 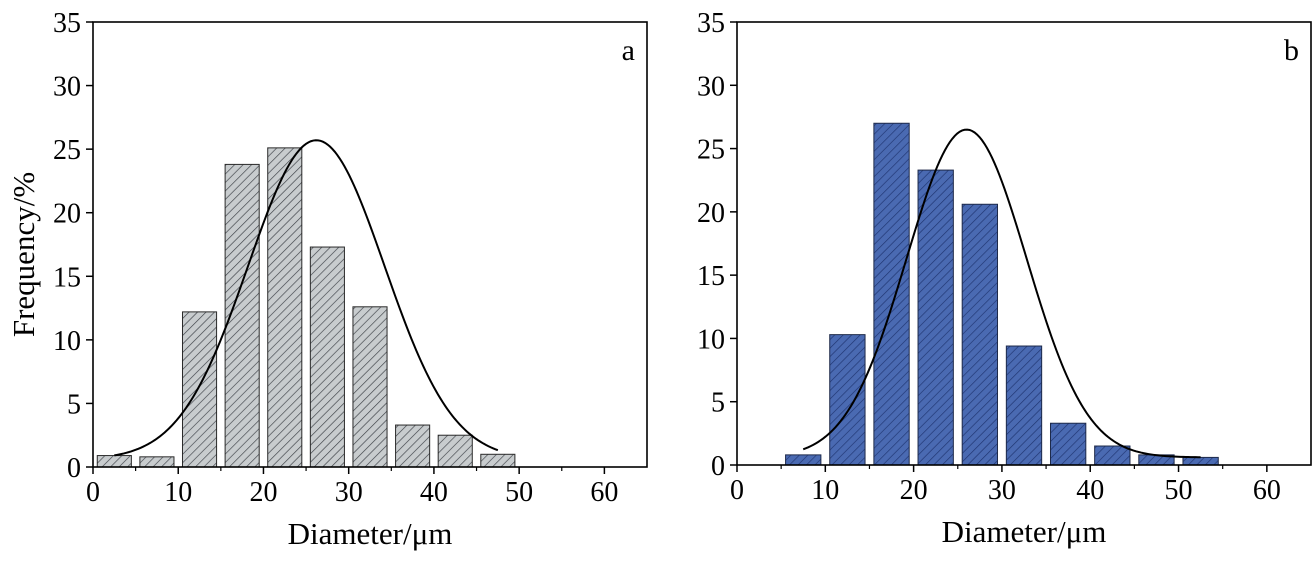 What do you see at coordinates (1291, 50) in the screenshot?
I see `panel-label-b: b` at bounding box center [1291, 50].